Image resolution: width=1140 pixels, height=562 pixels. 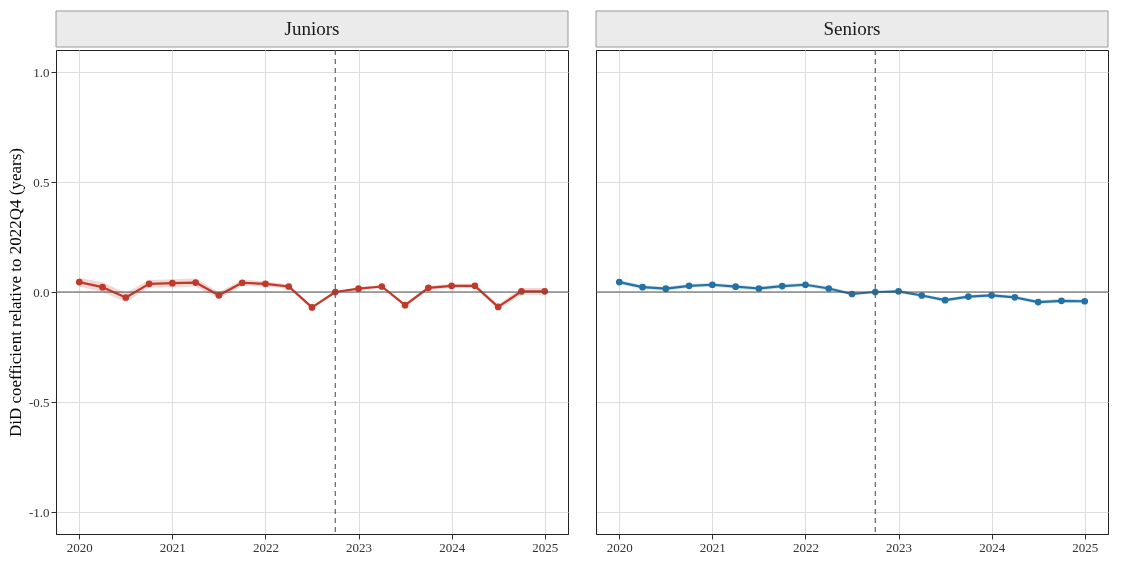 I want to click on chart-title: Juniors, so click(x=312, y=28).